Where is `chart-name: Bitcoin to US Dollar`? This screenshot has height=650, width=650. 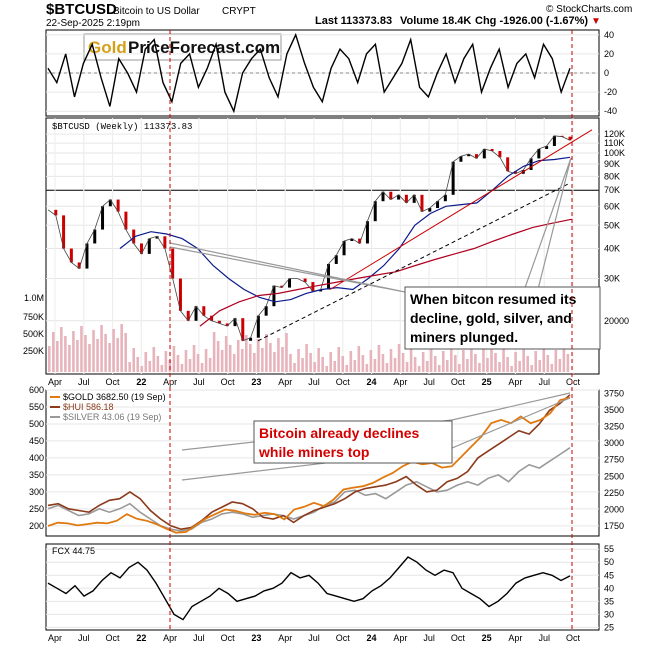 chart-name: Bitcoin to US Dollar is located at coordinates (156, 11).